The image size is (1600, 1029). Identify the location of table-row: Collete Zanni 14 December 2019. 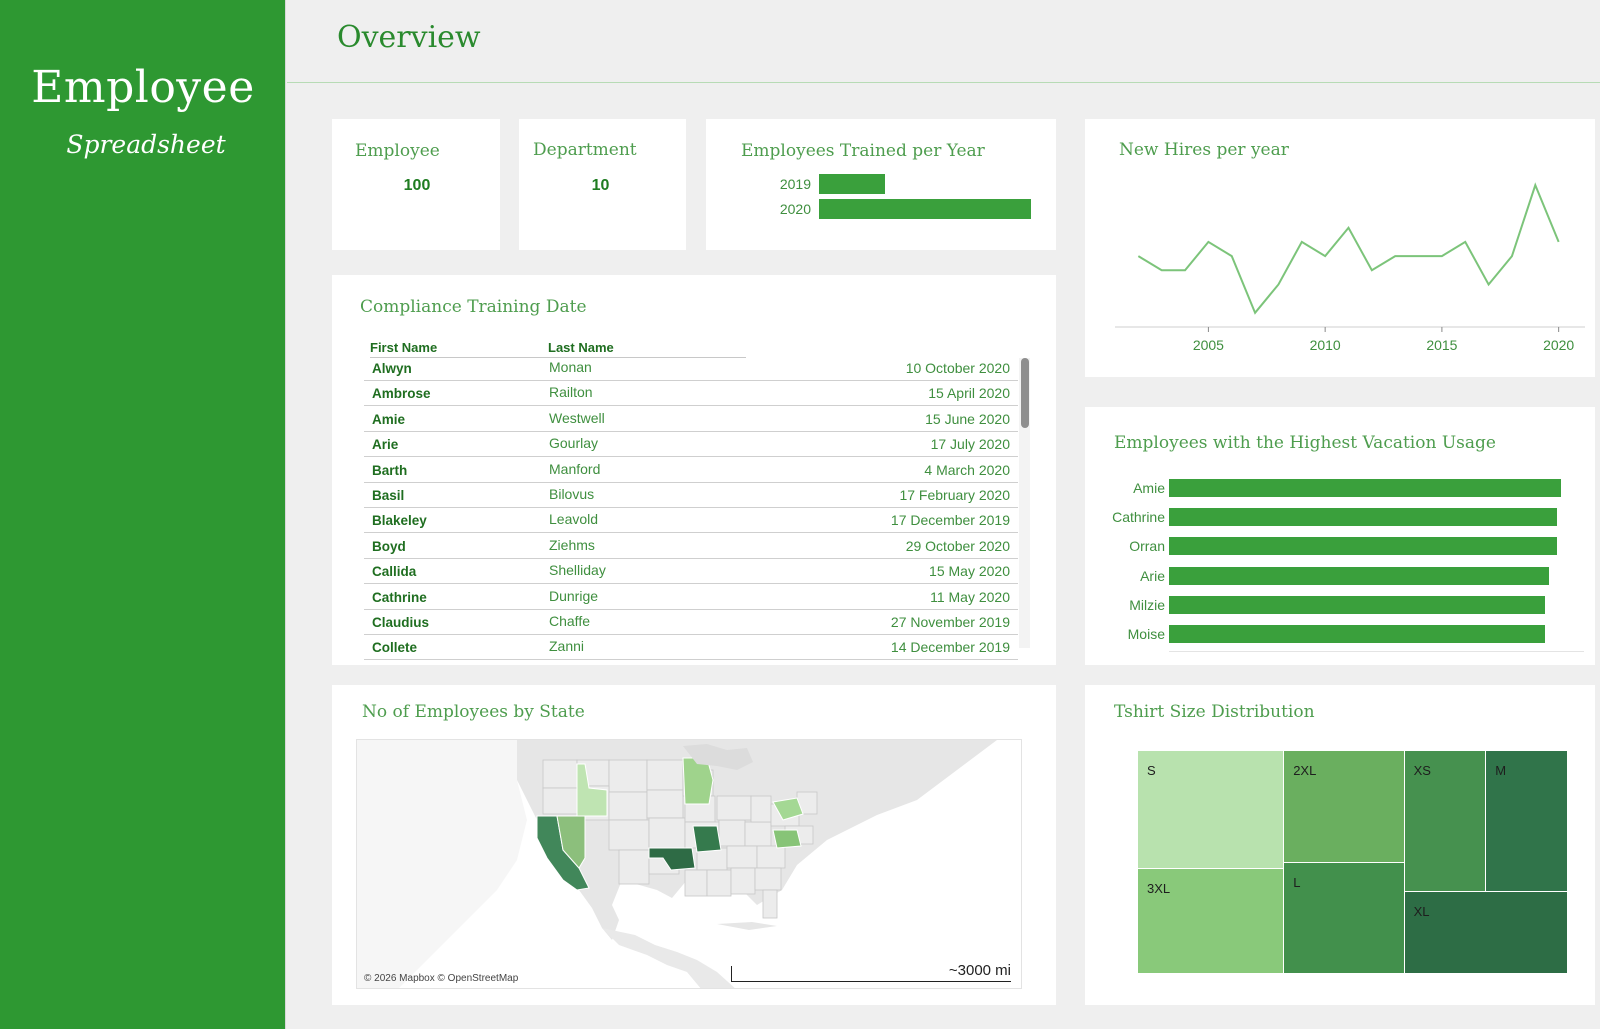
(691, 648).